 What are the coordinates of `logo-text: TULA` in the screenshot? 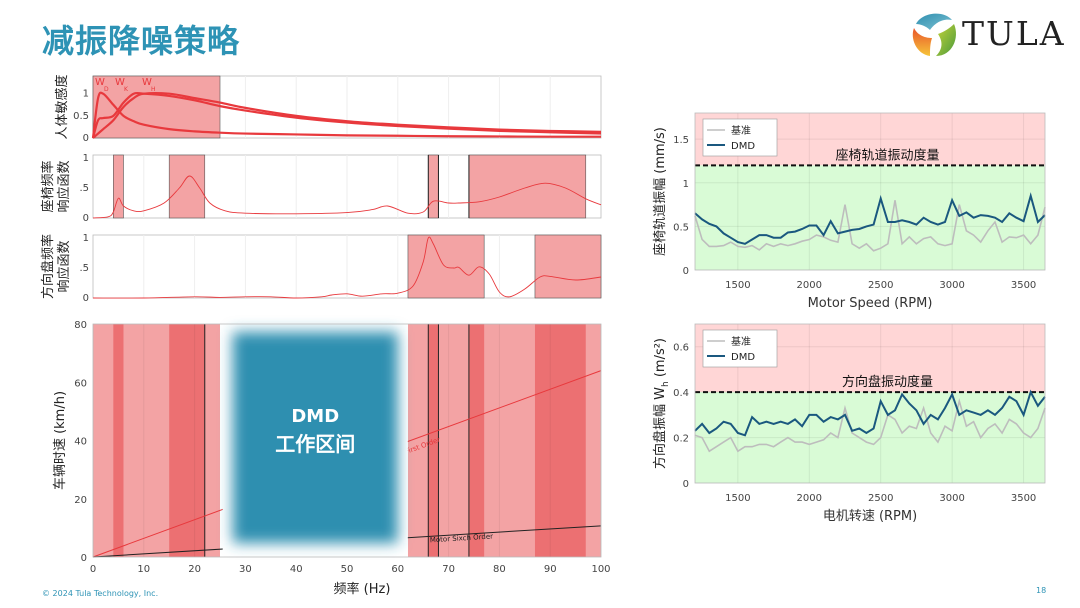 It's located at (1014, 33).